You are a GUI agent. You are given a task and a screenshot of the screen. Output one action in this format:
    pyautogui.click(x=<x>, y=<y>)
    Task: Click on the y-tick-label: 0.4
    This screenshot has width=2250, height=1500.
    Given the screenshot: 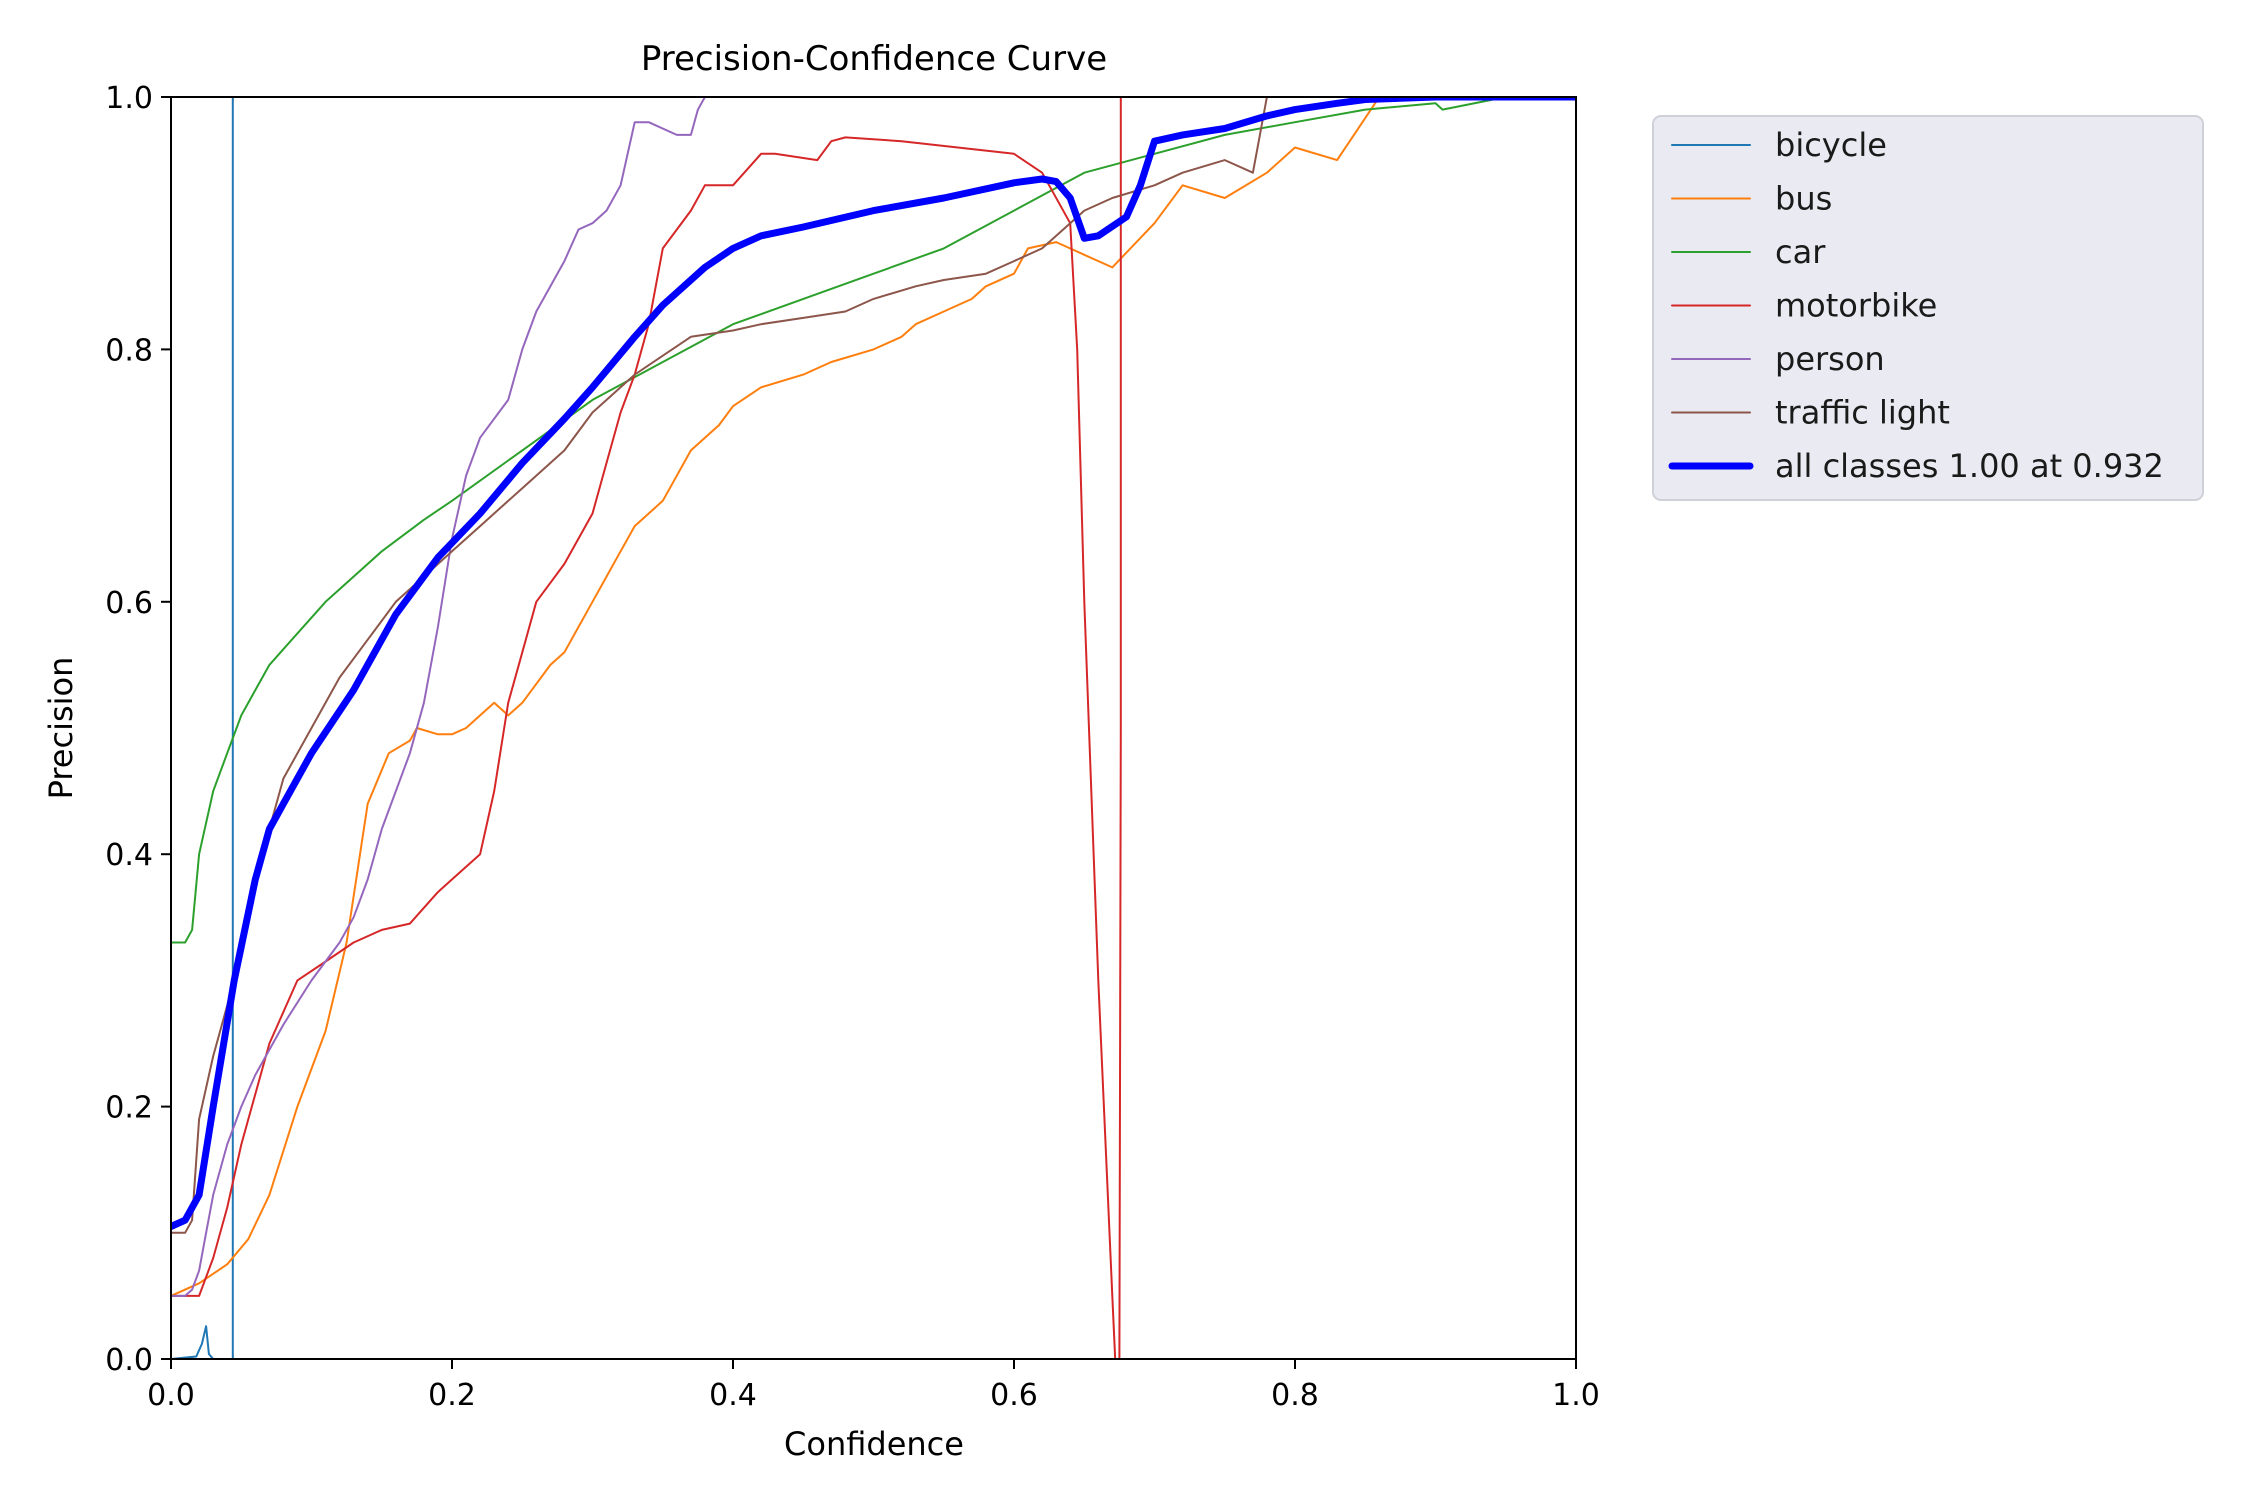 What is the action you would take?
    pyautogui.click(x=129, y=855)
    